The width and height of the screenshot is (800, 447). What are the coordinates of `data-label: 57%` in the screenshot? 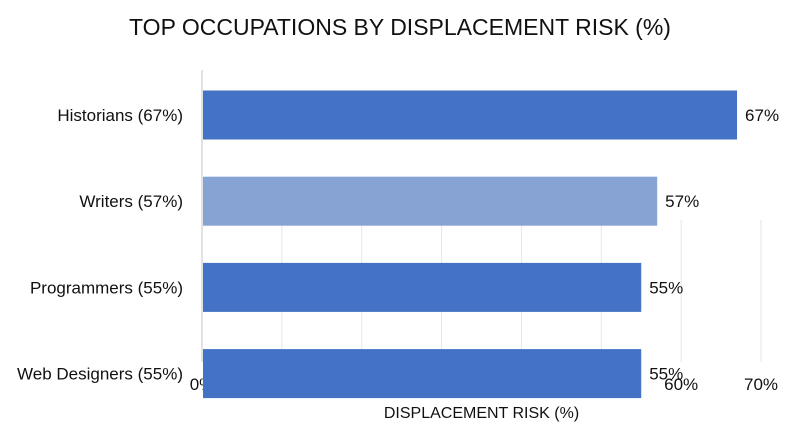 It's located at (682, 201).